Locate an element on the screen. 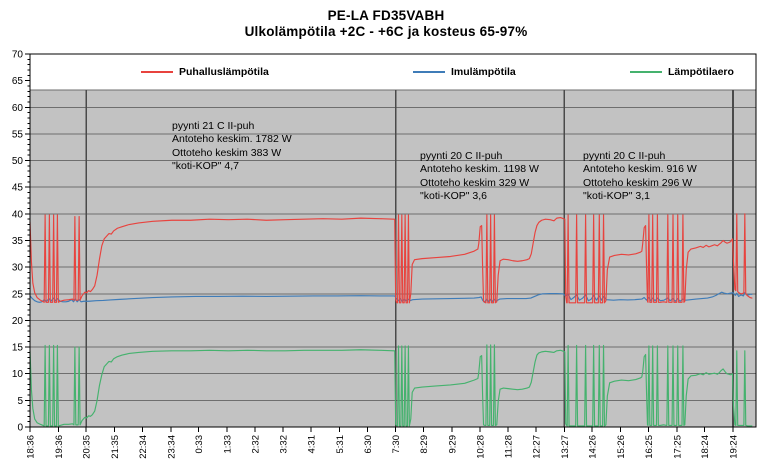  legend-line-swatch-green is located at coordinates (646, 71).